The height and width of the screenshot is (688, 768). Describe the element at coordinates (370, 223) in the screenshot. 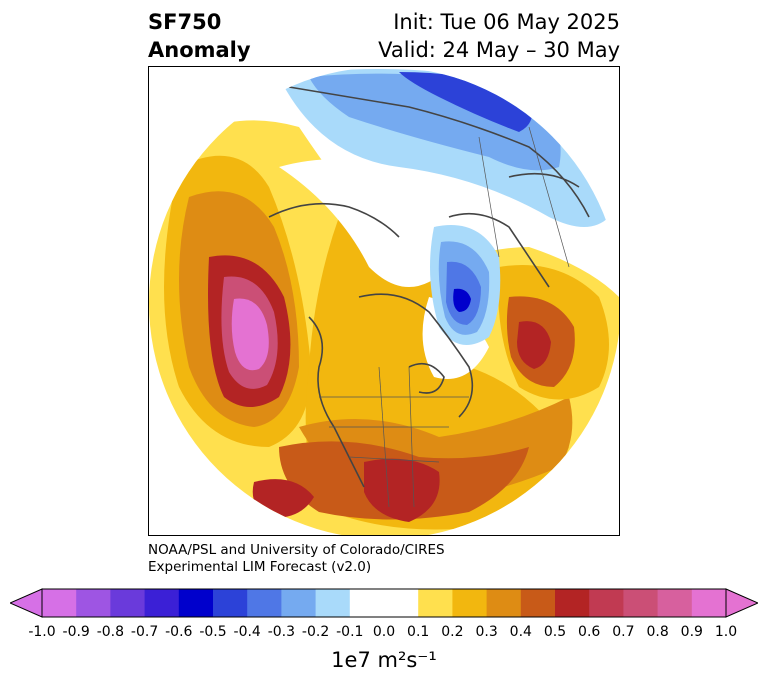

I see `neutral-arctic` at that location.